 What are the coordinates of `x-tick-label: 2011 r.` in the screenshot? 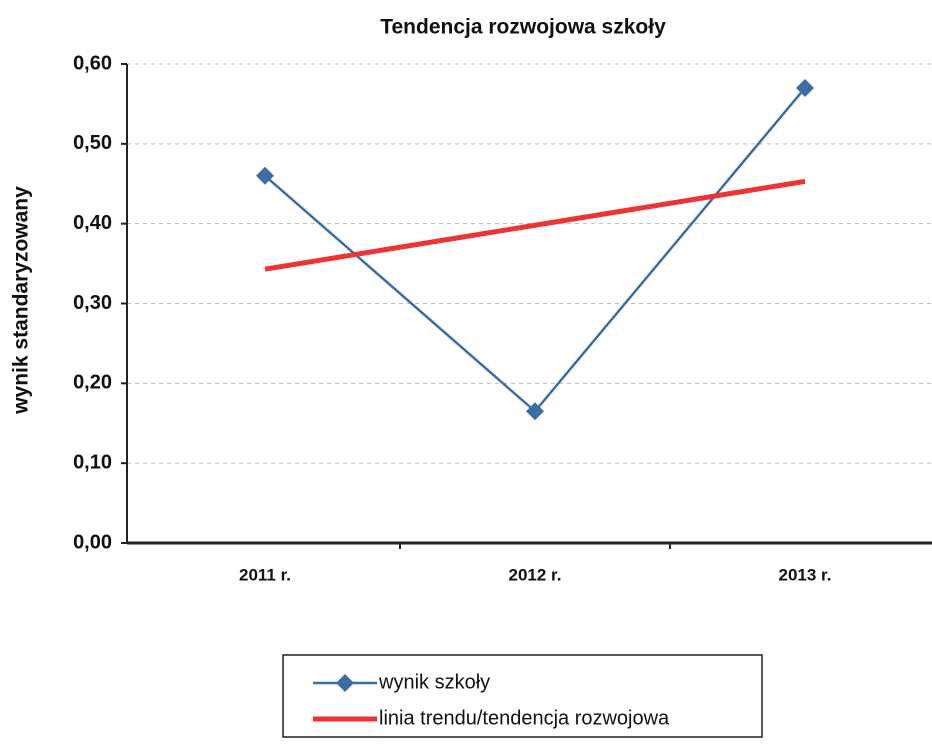 It's located at (265, 574).